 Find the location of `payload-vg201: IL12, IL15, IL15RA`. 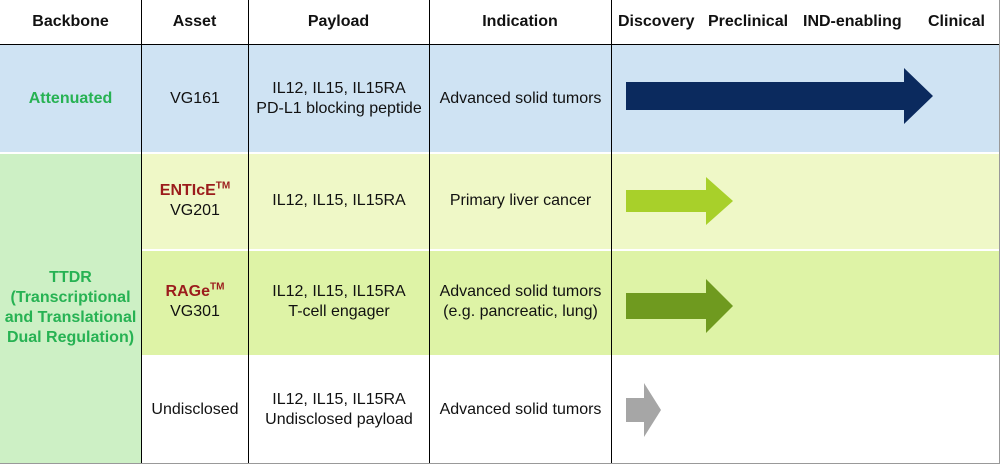

payload-vg201: IL12, IL15, IL15RA is located at coordinates (339, 200).